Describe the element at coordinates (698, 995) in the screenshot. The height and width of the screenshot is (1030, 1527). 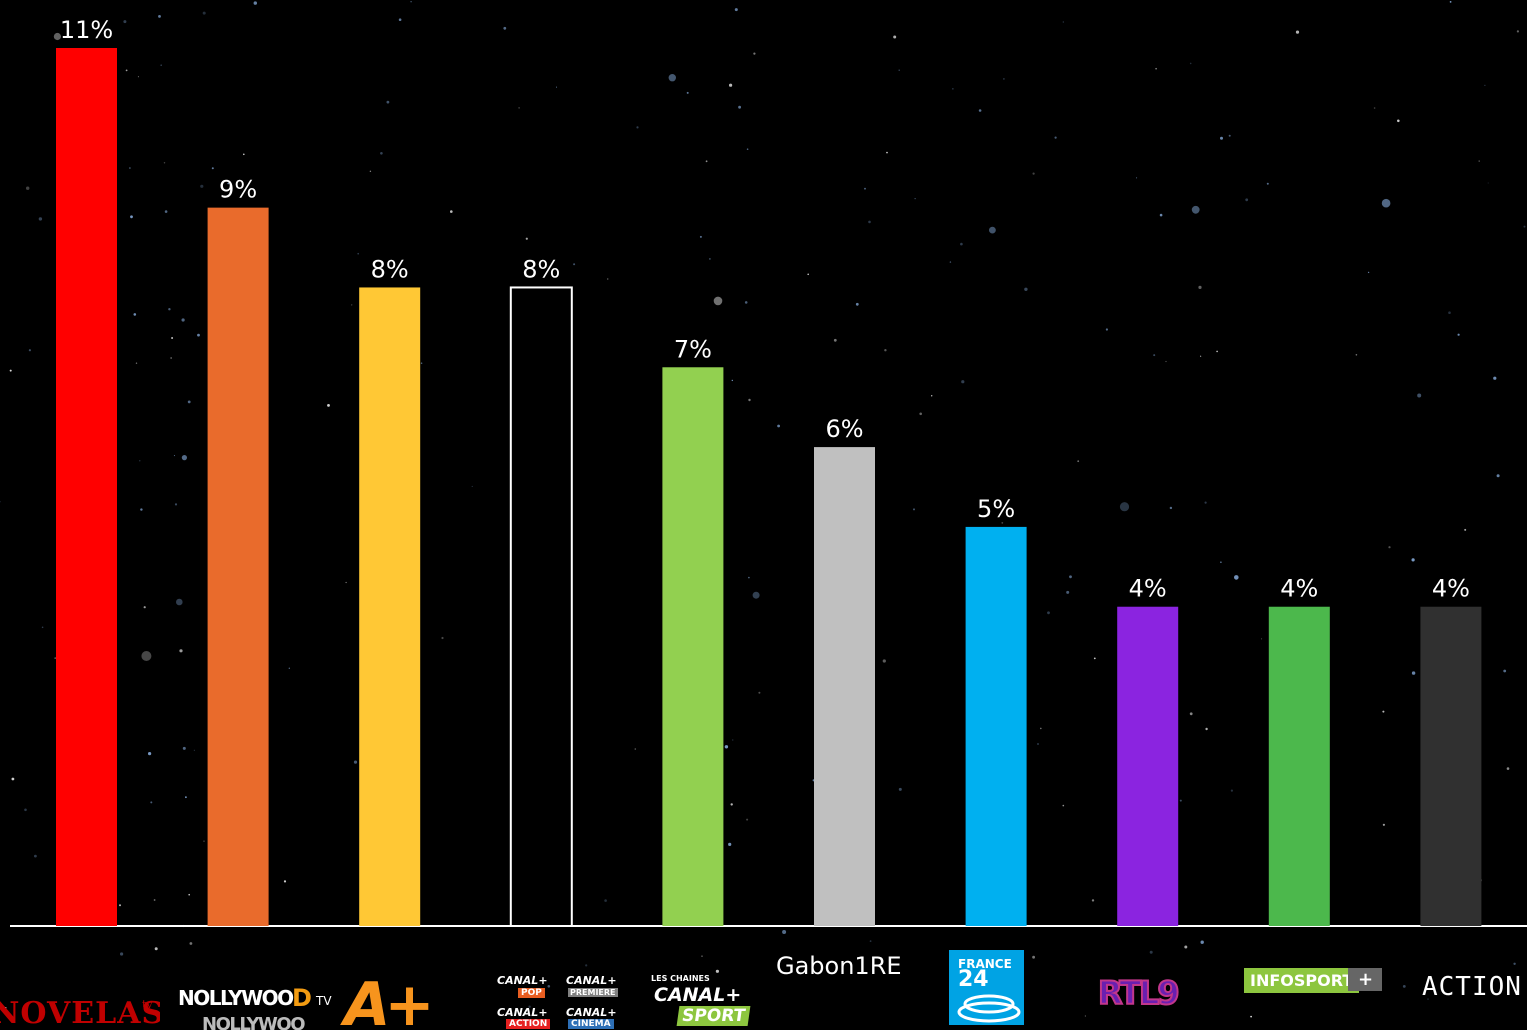
I see `canal-sport-brand: CANAL+` at that location.